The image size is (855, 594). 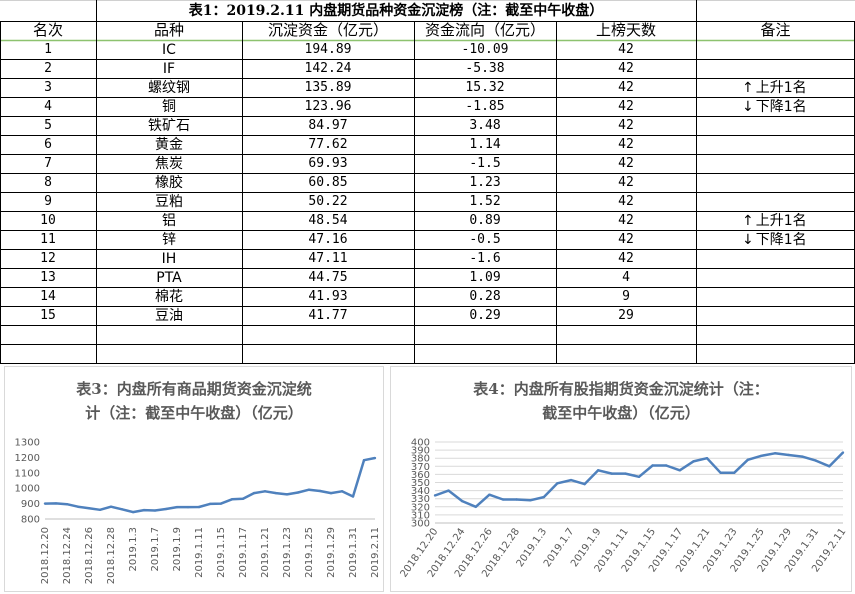 What do you see at coordinates (420, 491) in the screenshot?
I see `y-tick-label: 340` at bounding box center [420, 491].